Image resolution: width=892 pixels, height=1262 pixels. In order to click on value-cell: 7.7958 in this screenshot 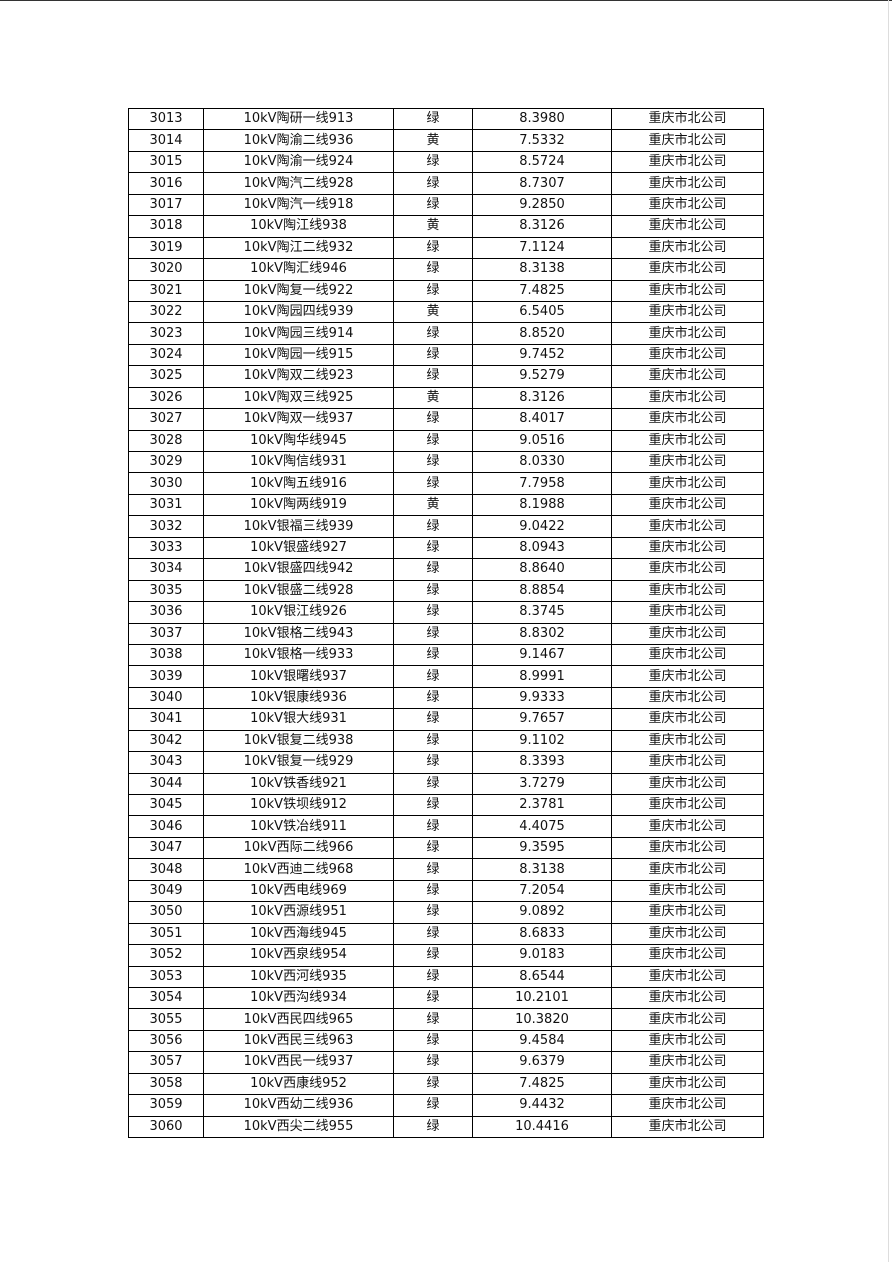, I will do `click(542, 483)`.